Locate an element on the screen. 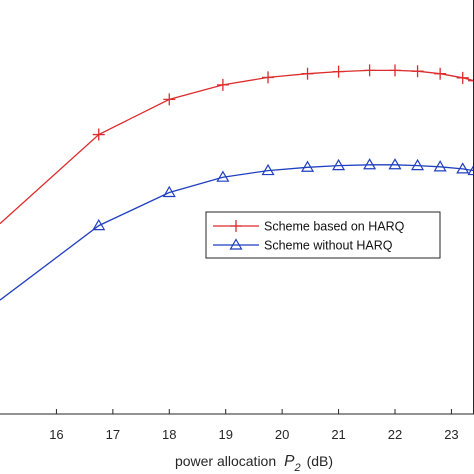 The image size is (474, 474). x-axis-label-prefix: power allocation is located at coordinates (225, 461).